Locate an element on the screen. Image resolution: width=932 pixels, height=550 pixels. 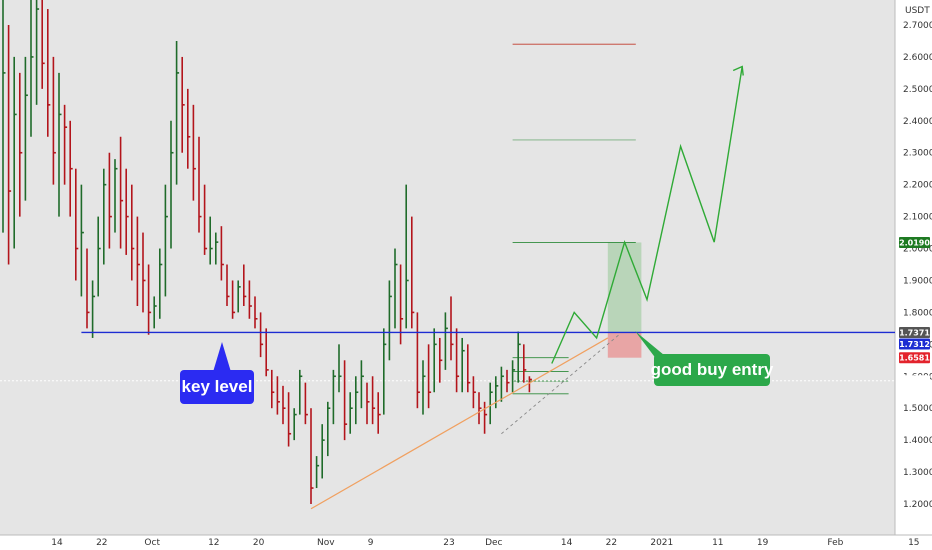
price-tag-label: 1.7371 is located at coordinates (914, 332).